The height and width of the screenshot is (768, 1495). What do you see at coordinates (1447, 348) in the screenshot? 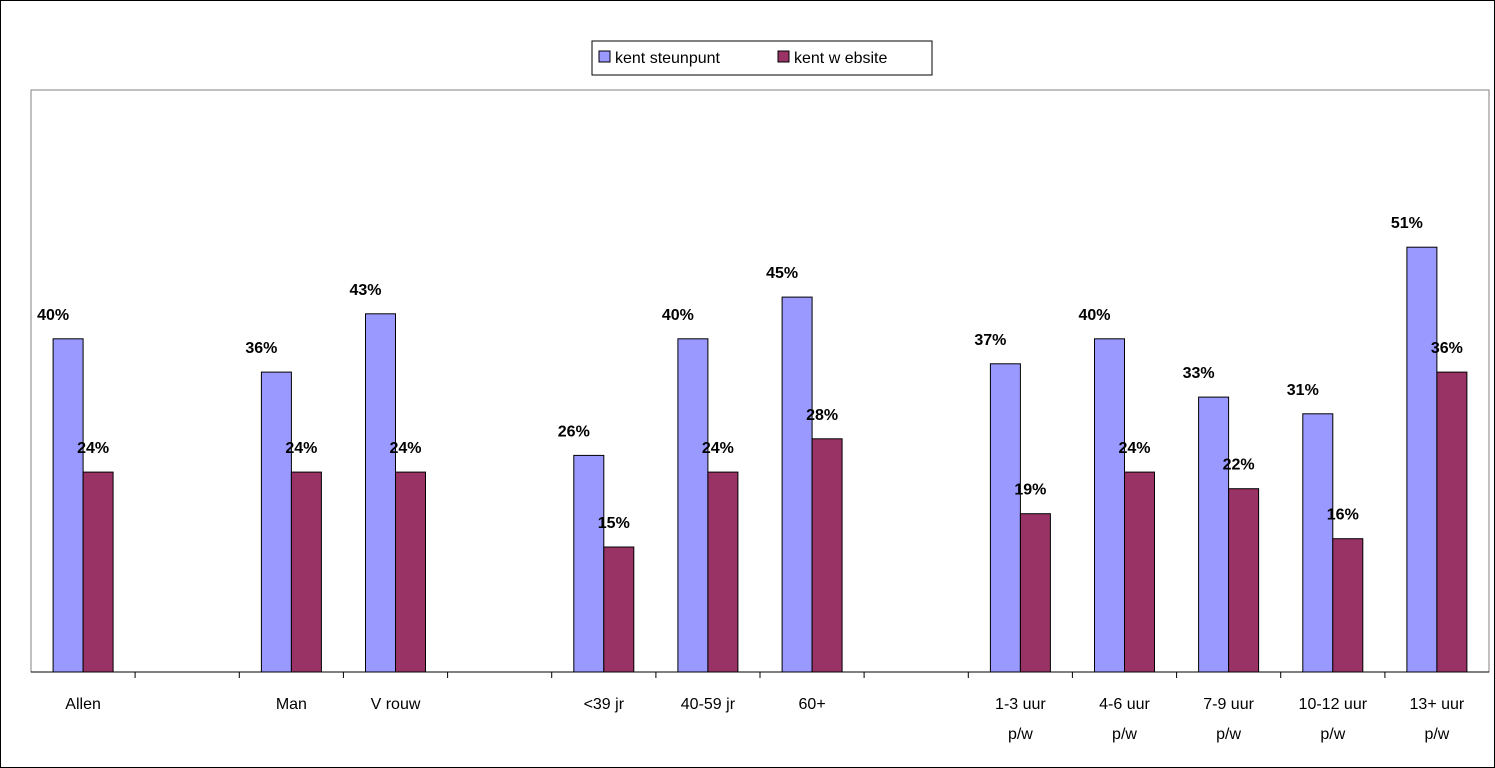
I see `data-label-kent-website-13: 36%` at bounding box center [1447, 348].